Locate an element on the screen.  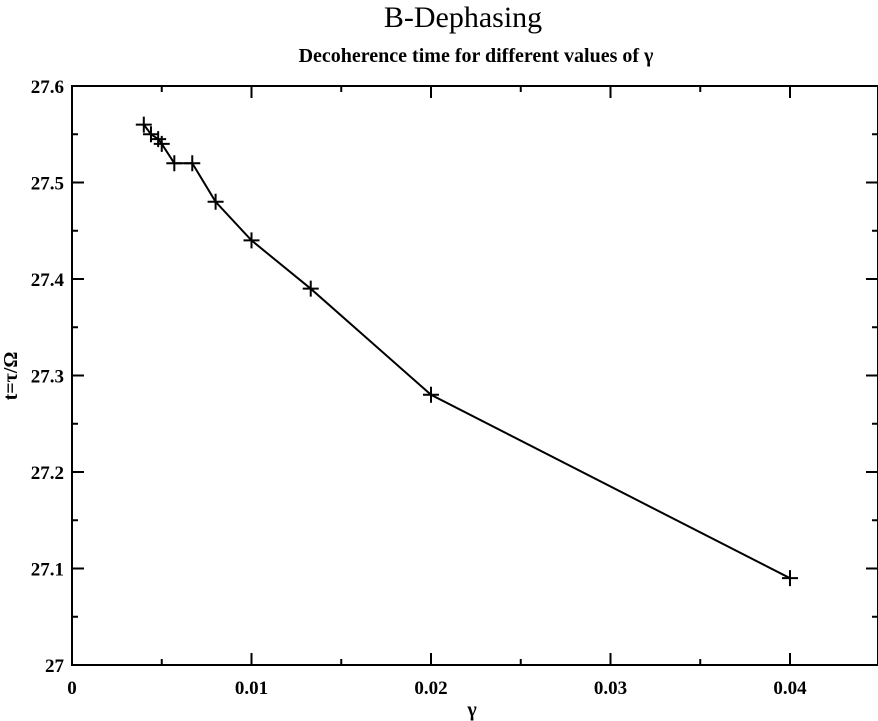
y-tick-label: 27.3 is located at coordinates (47, 377).